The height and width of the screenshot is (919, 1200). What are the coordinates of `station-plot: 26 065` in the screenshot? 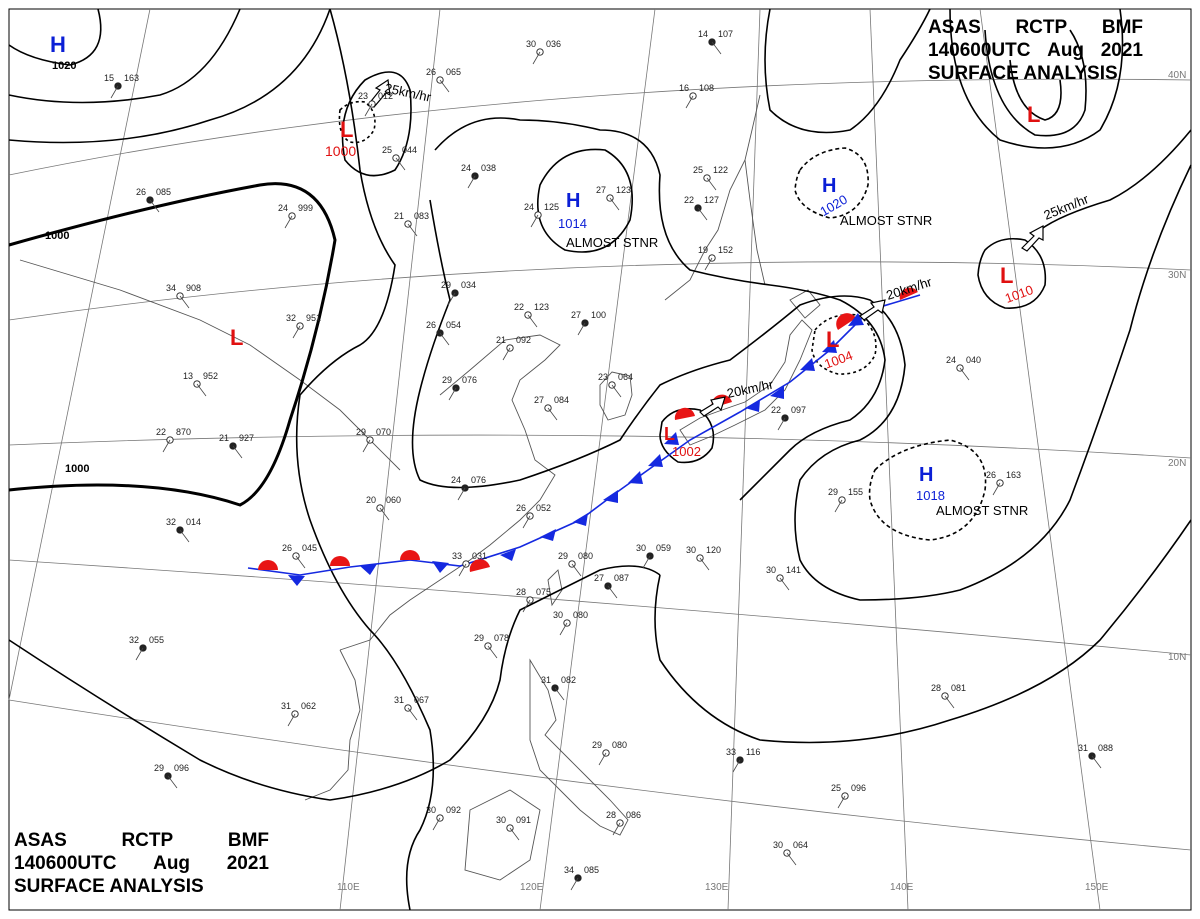 It's located at (443, 80).